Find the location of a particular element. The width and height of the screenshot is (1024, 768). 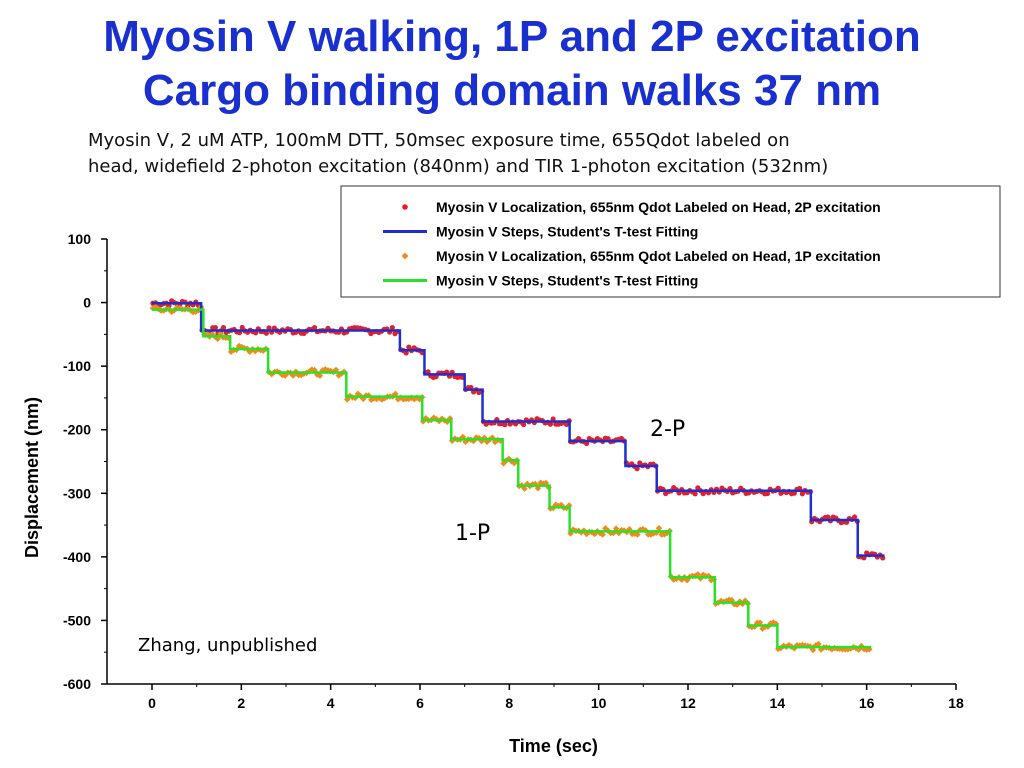

x-tick-label: 4 is located at coordinates (331, 703).